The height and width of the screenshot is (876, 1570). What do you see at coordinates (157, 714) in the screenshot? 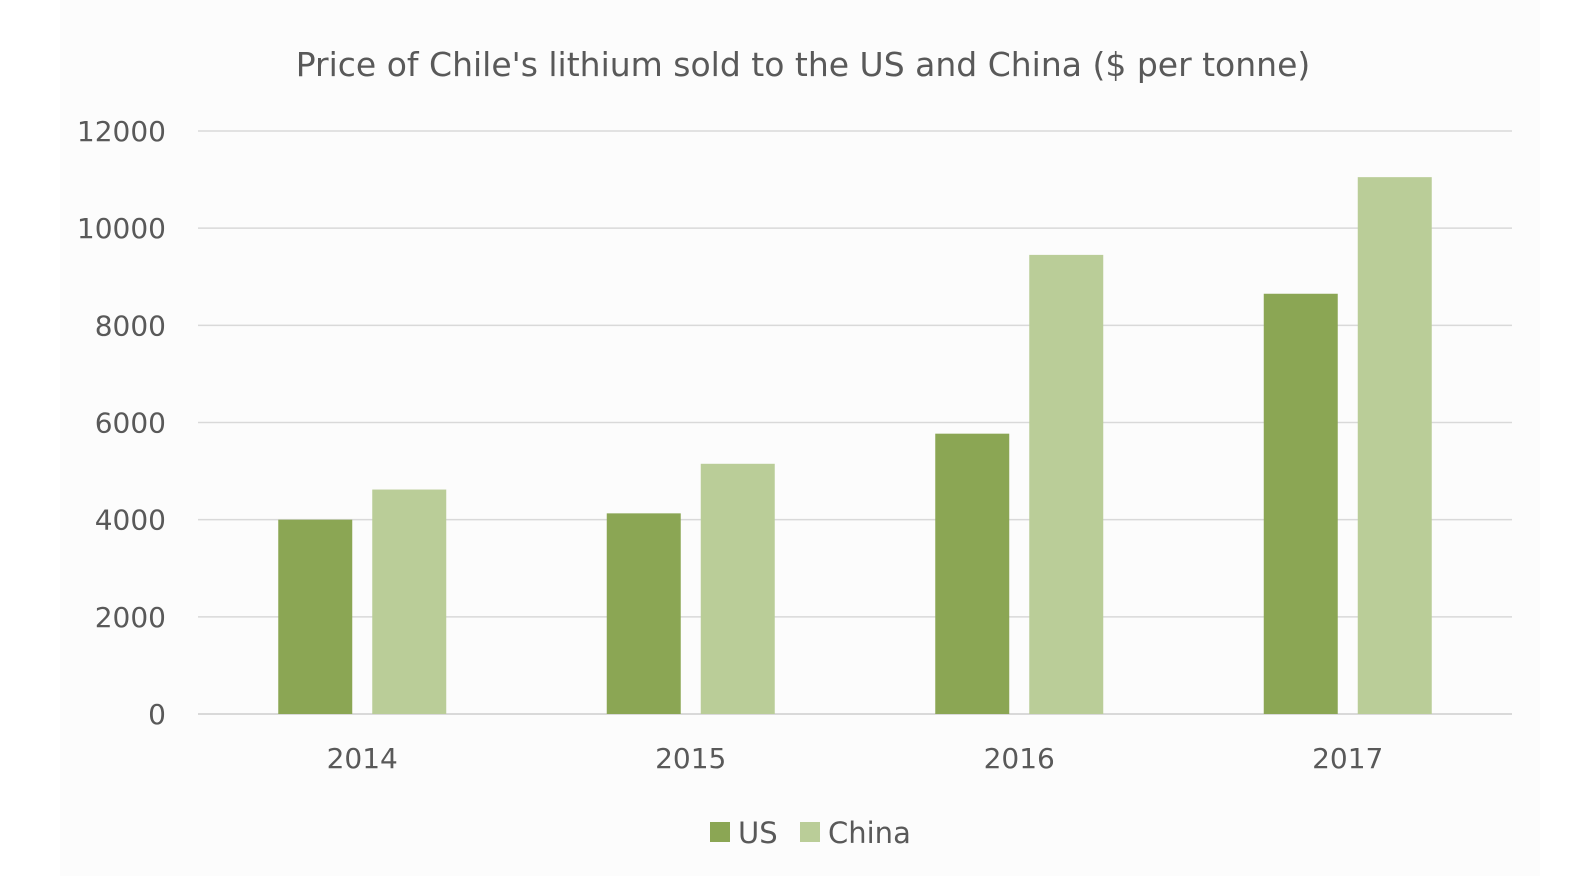
I see `y-tick-label: 0` at bounding box center [157, 714].